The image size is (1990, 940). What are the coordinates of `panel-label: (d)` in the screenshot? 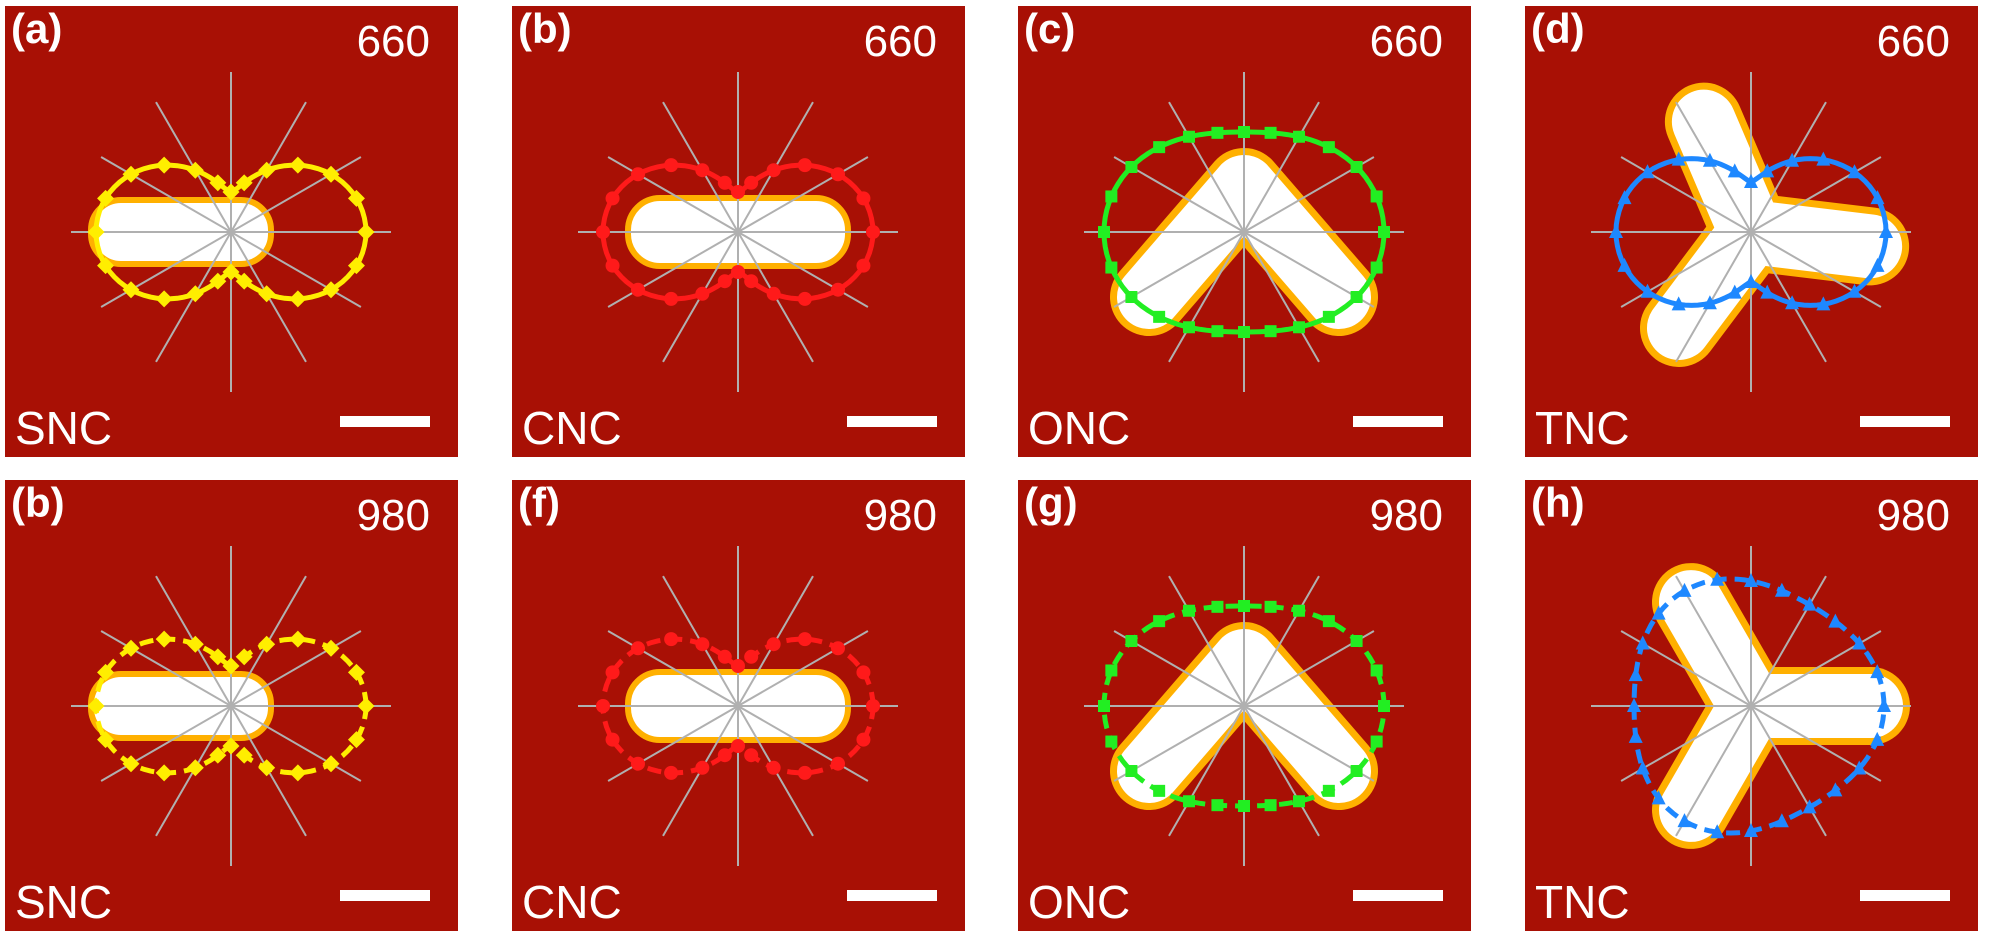 It's located at (1558, 29).